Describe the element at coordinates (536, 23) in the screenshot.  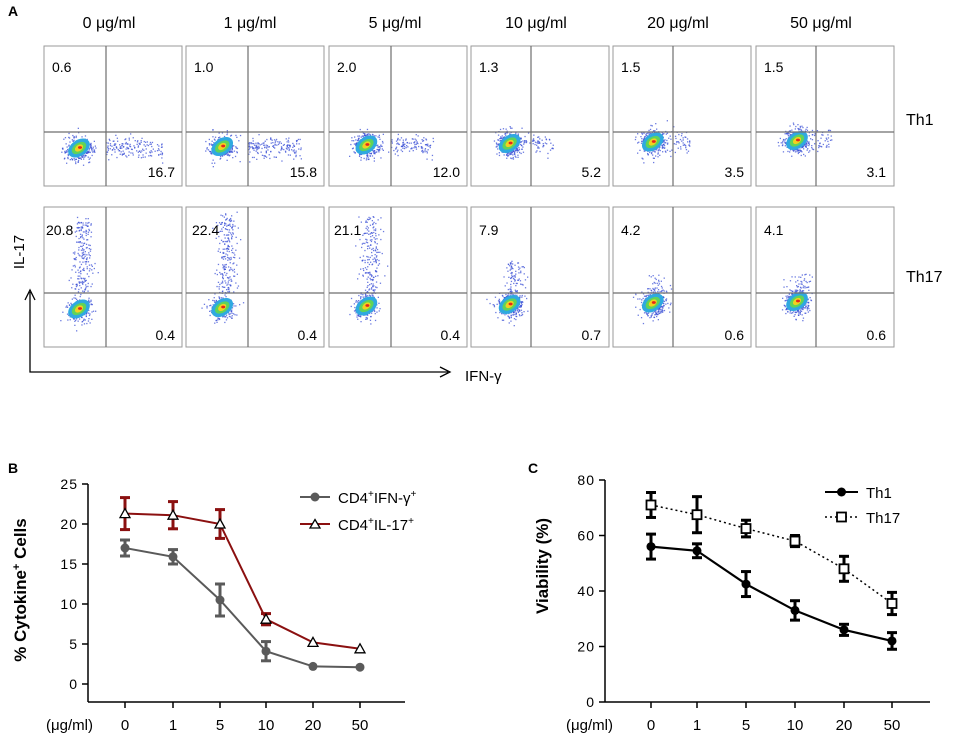
I see `conc-header-3: 10 μg/ml` at that location.